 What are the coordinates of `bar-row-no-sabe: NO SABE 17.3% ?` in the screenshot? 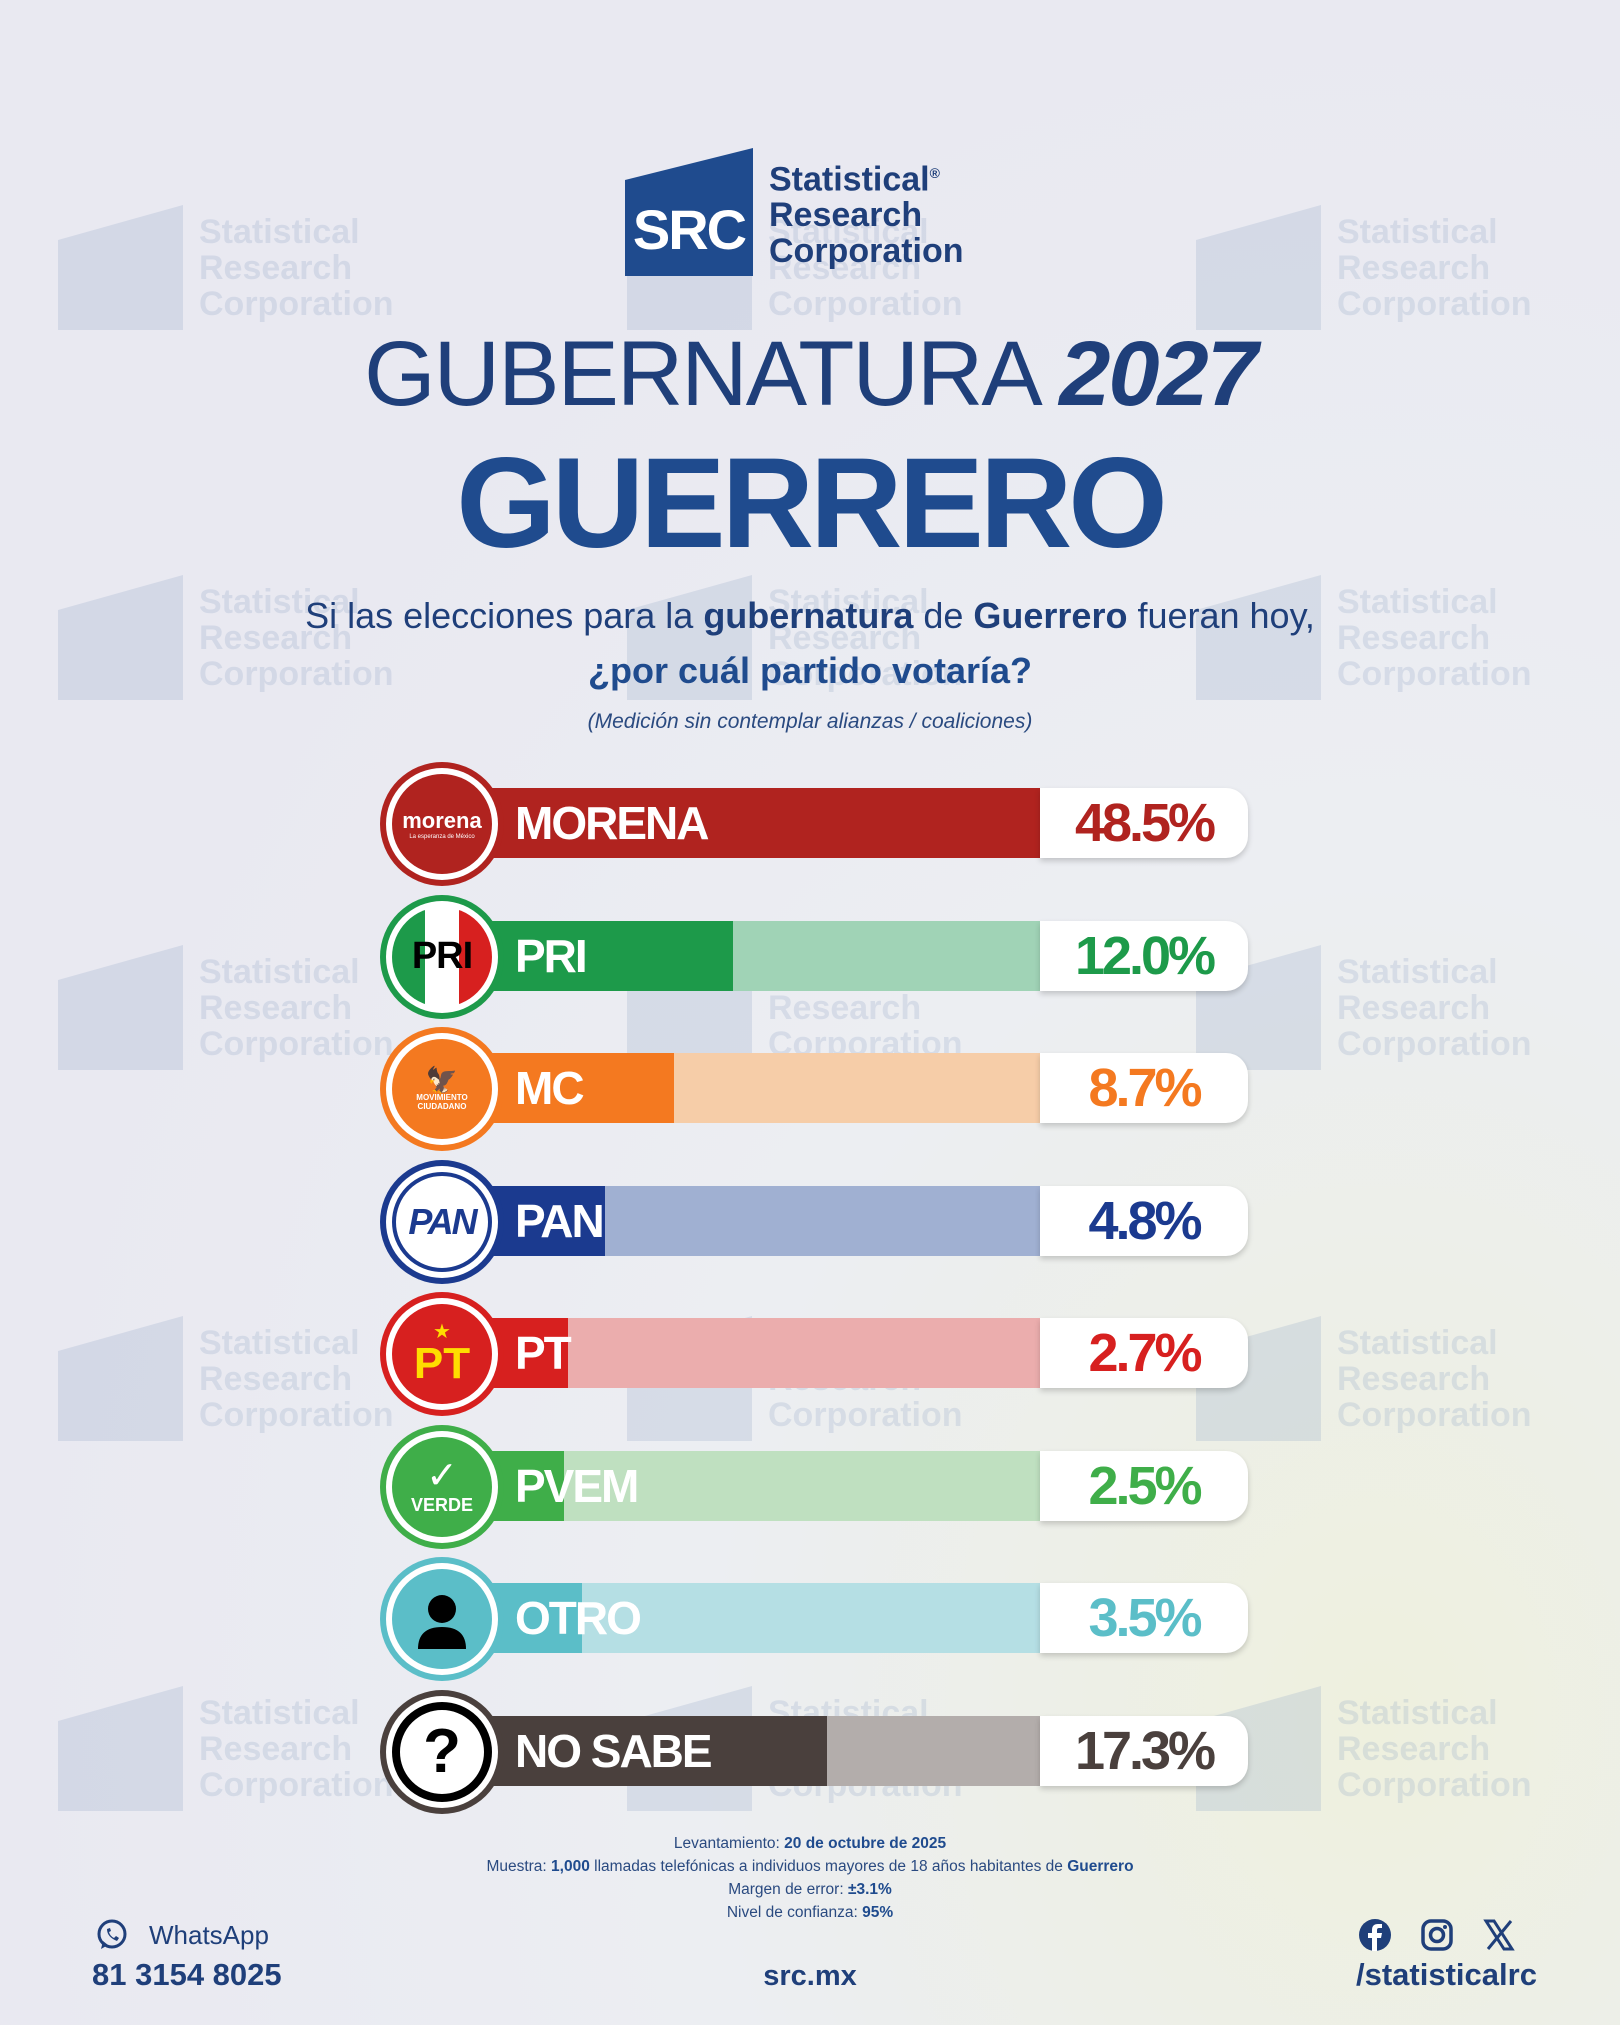 It's located at (815, 1751).